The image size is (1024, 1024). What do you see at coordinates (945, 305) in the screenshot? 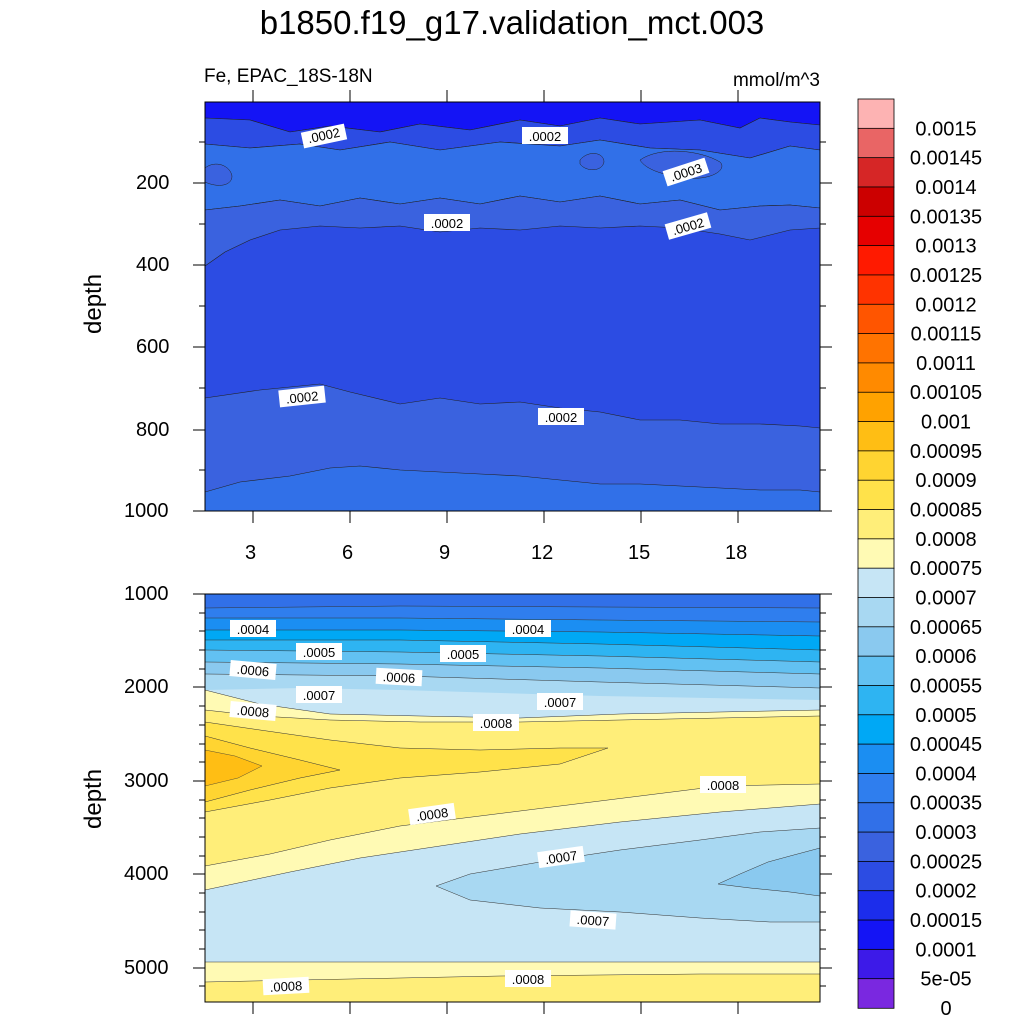
I see `colorbar-label: 0.0012` at bounding box center [945, 305].